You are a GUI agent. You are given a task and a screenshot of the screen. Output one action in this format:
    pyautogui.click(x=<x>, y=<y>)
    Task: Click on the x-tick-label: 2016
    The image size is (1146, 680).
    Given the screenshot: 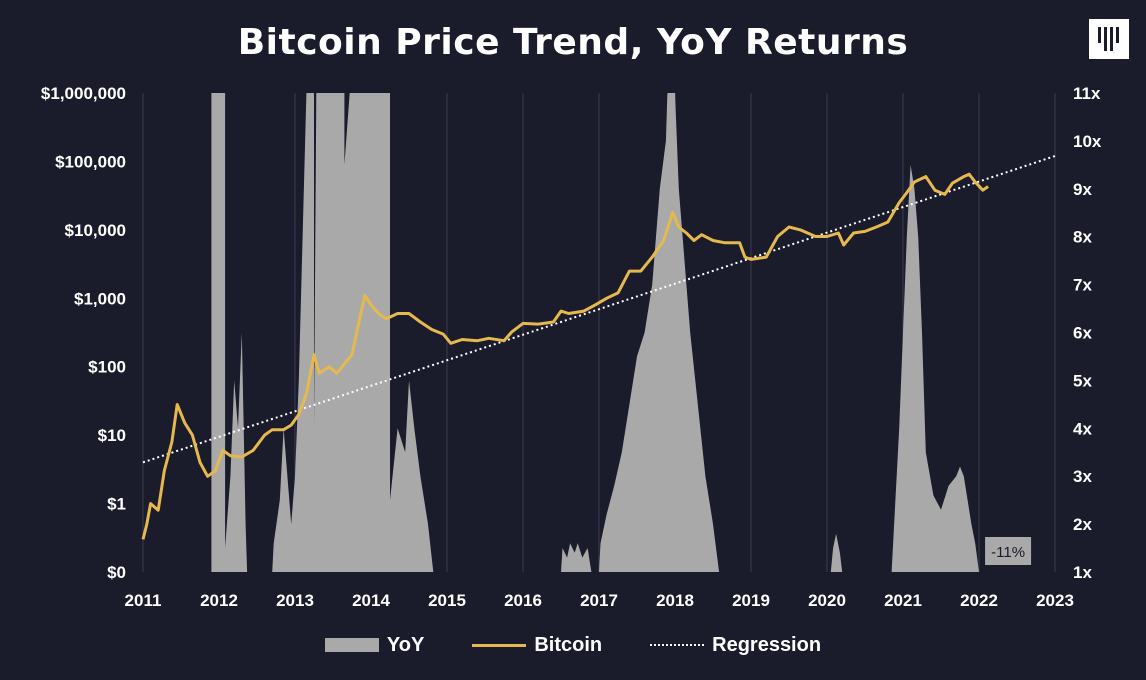 What is the action you would take?
    pyautogui.click(x=523, y=600)
    